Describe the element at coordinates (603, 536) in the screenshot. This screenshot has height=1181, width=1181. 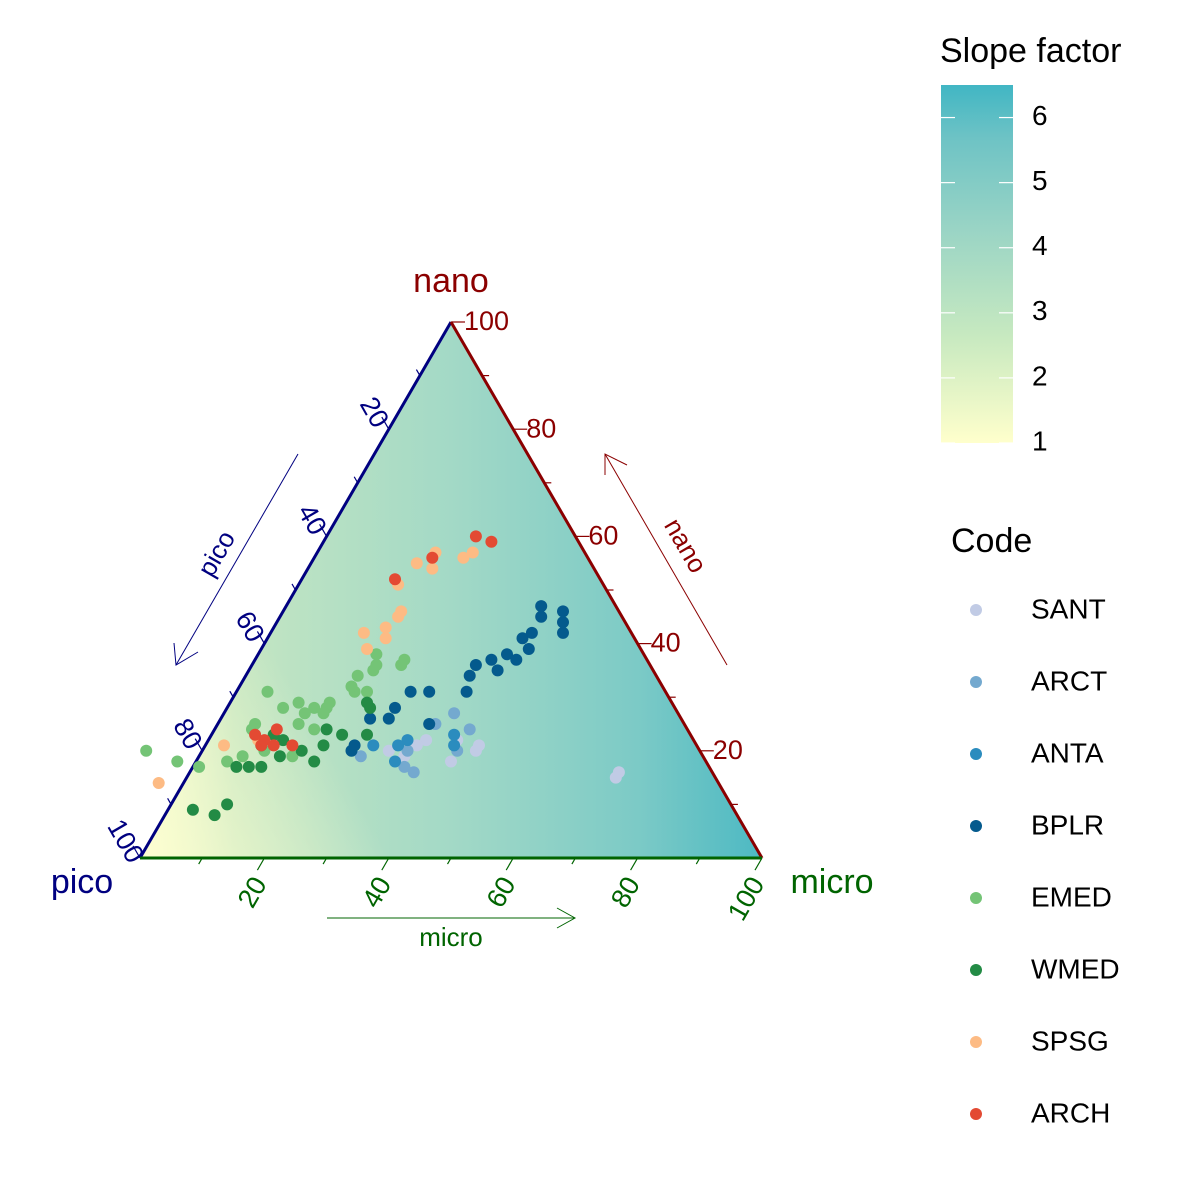
I see `nano-tick-label: 60` at that location.